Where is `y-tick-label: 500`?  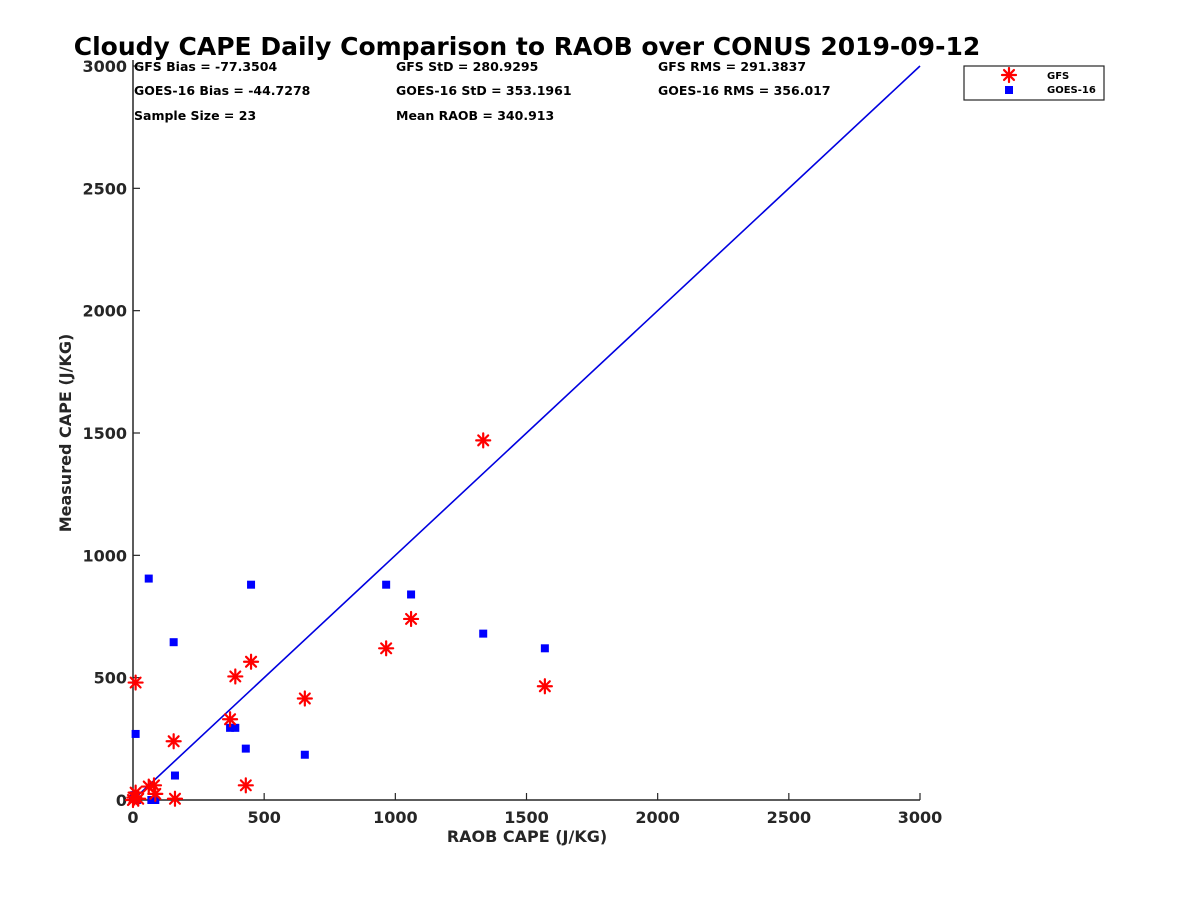
y-tick-label: 500 is located at coordinates (110, 678).